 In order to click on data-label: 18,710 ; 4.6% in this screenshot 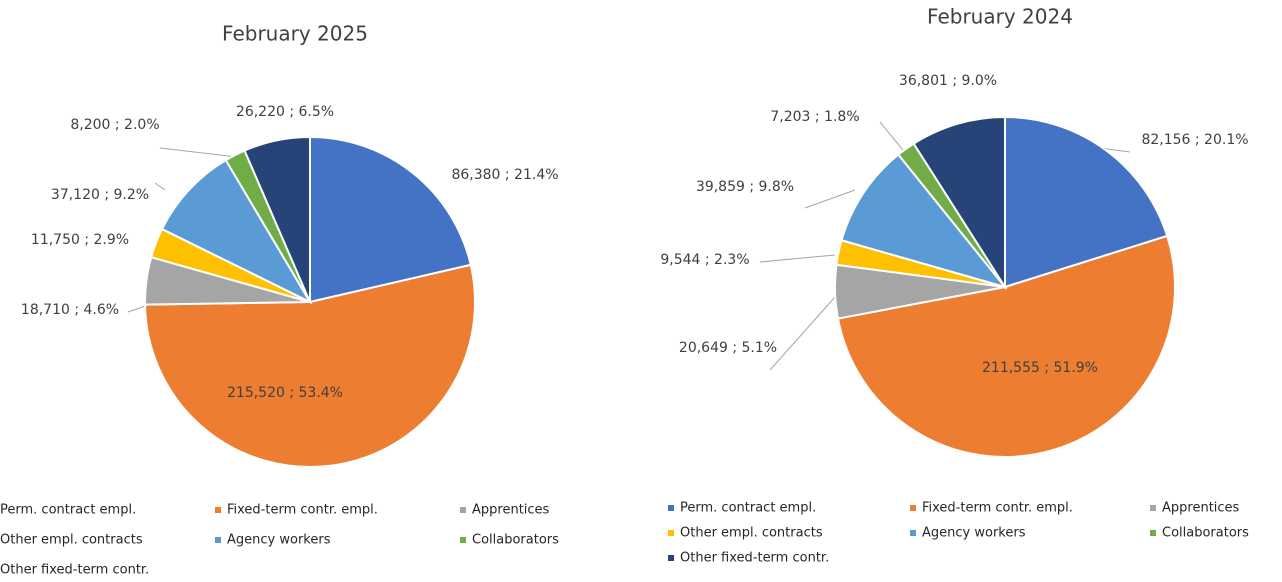, I will do `click(70, 310)`.